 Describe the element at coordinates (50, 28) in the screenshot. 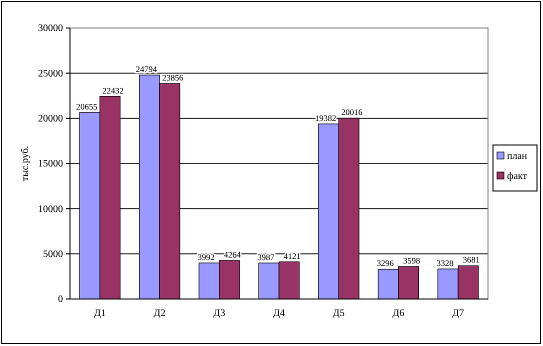

I see `y-tick-label: 30000` at that location.